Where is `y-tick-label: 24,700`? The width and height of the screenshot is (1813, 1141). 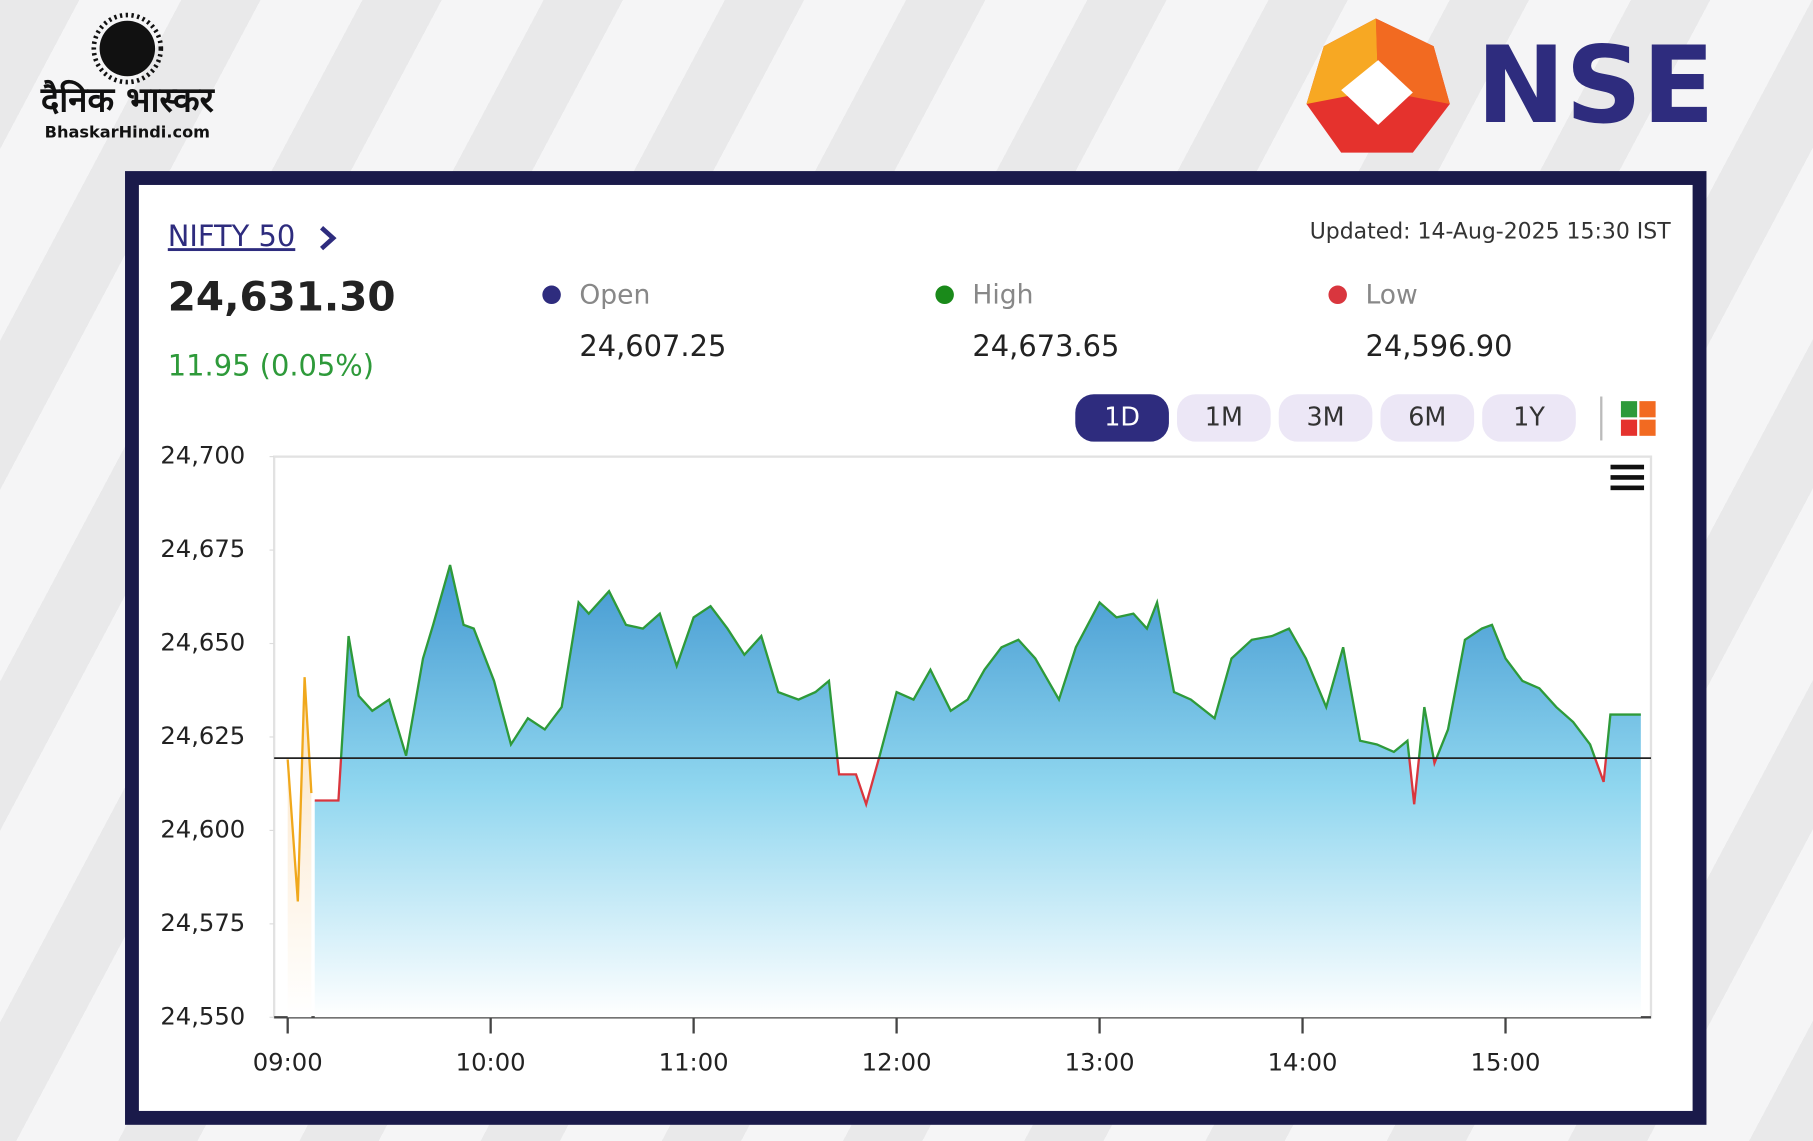
y-tick-label: 24,700 is located at coordinates (202, 455).